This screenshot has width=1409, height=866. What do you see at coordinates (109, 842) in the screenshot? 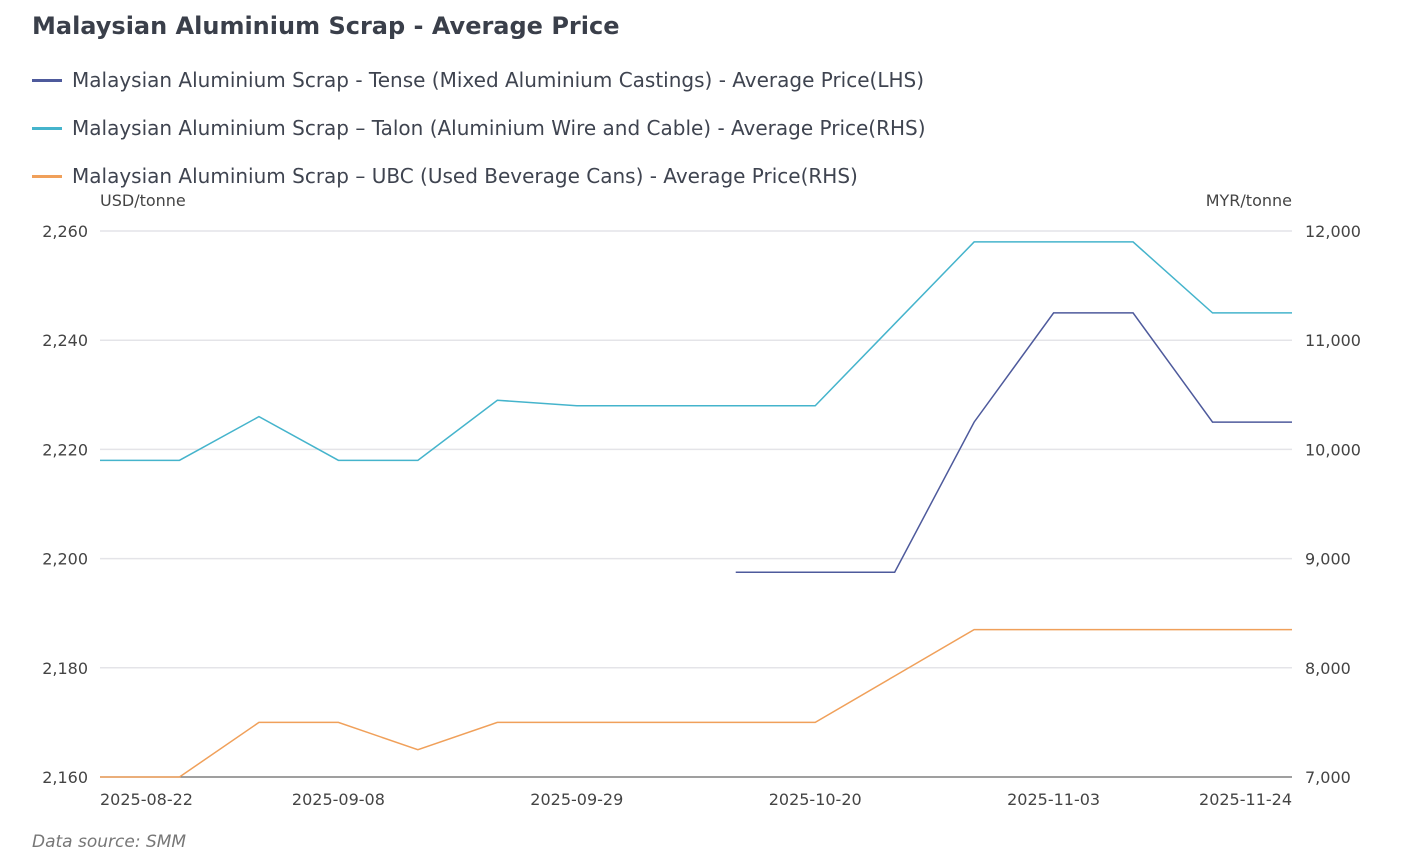
I see `data-source: Data source: SMM` at bounding box center [109, 842].